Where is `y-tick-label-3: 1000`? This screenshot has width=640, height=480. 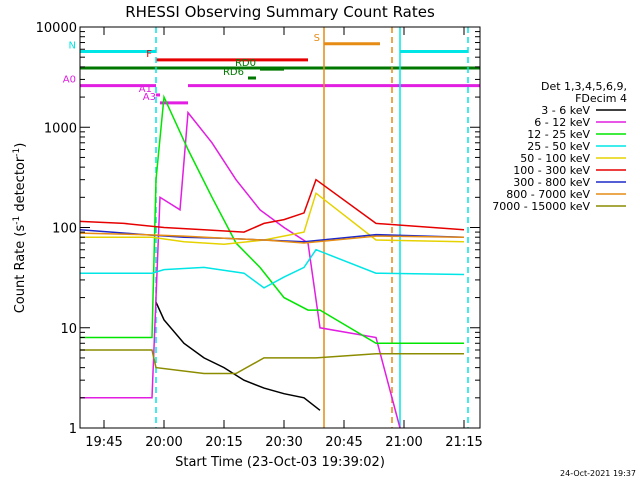
y-tick-label-3: 1000 is located at coordinates (60, 128).